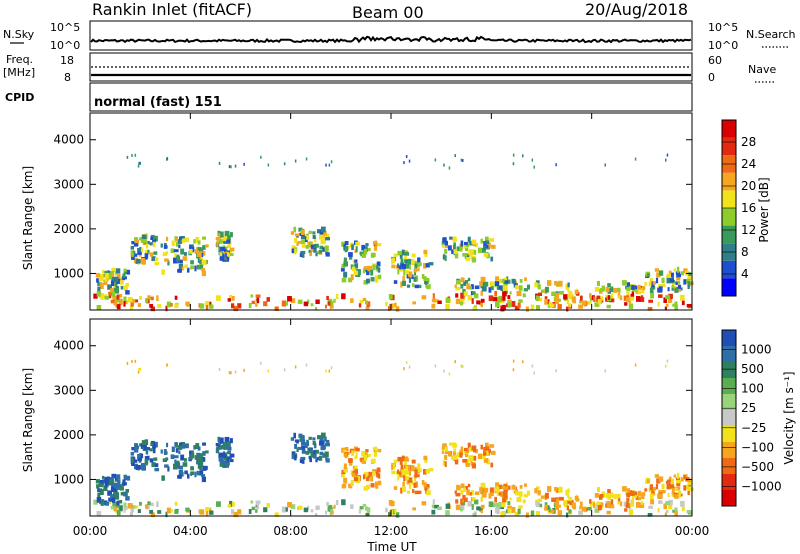 The image size is (800, 554). What do you see at coordinates (68, 140) in the screenshot?
I see `ytick-label: 4000` at bounding box center [68, 140].